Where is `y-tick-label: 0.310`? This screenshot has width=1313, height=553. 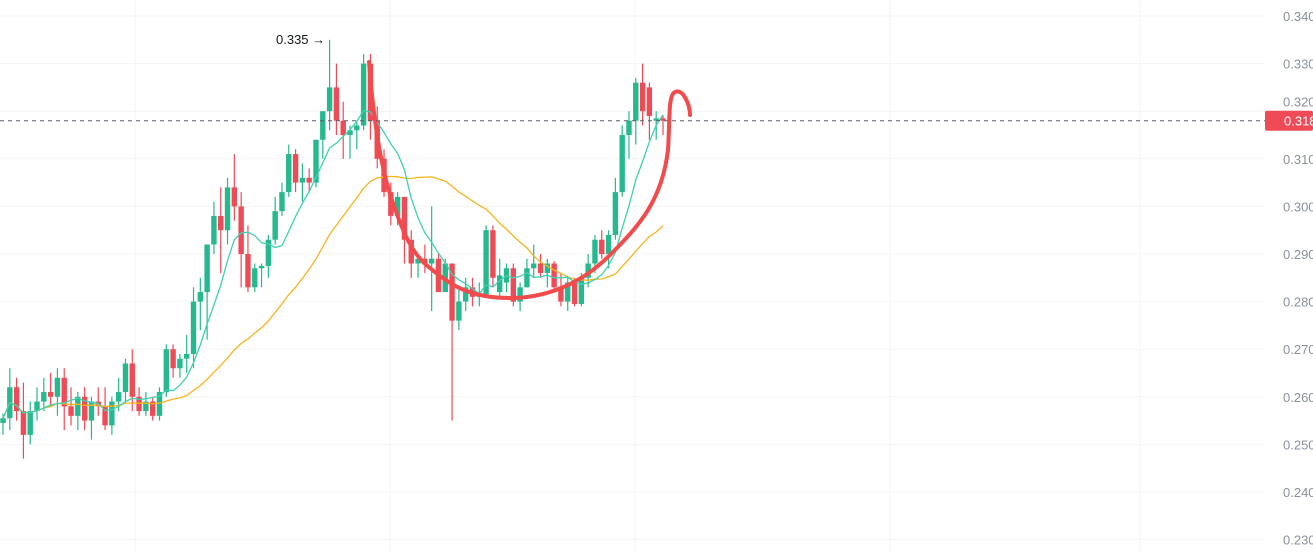
y-tick-label: 0.310 is located at coordinates (1298, 159).